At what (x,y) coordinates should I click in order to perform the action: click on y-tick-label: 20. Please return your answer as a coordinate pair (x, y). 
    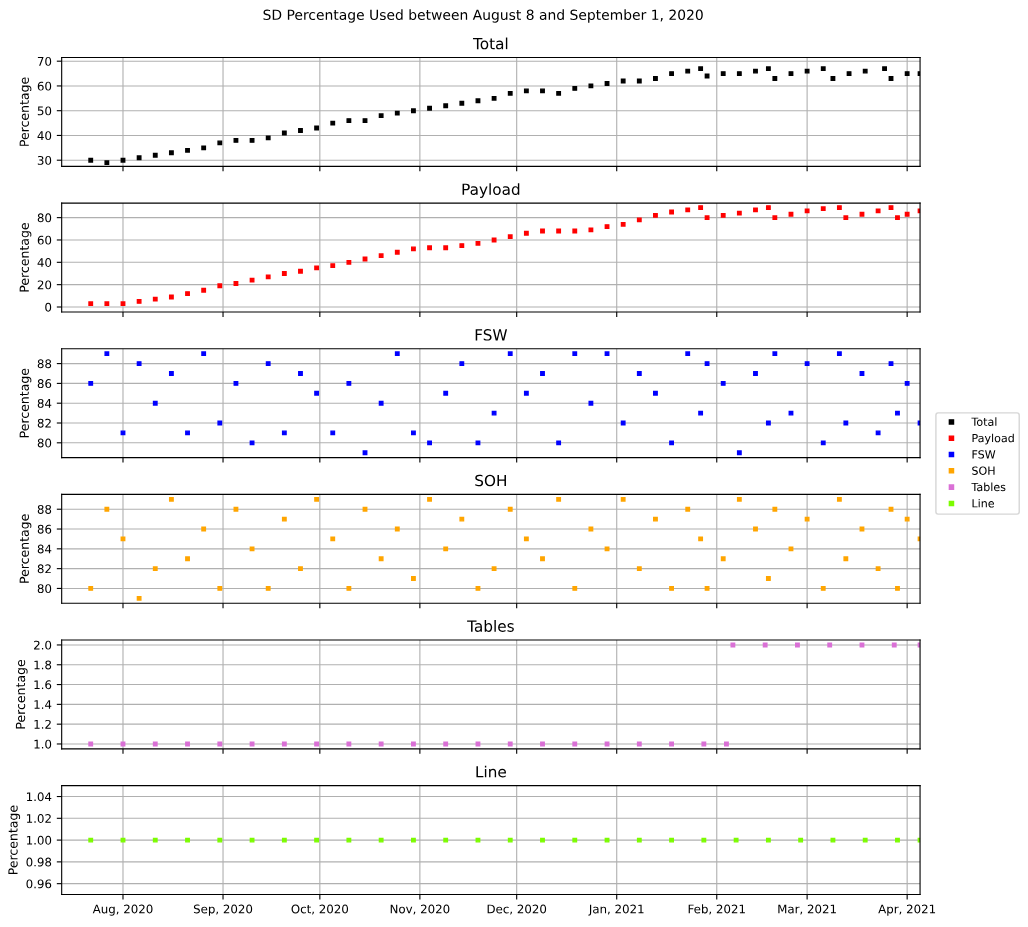
    Looking at the image, I should click on (44, 285).